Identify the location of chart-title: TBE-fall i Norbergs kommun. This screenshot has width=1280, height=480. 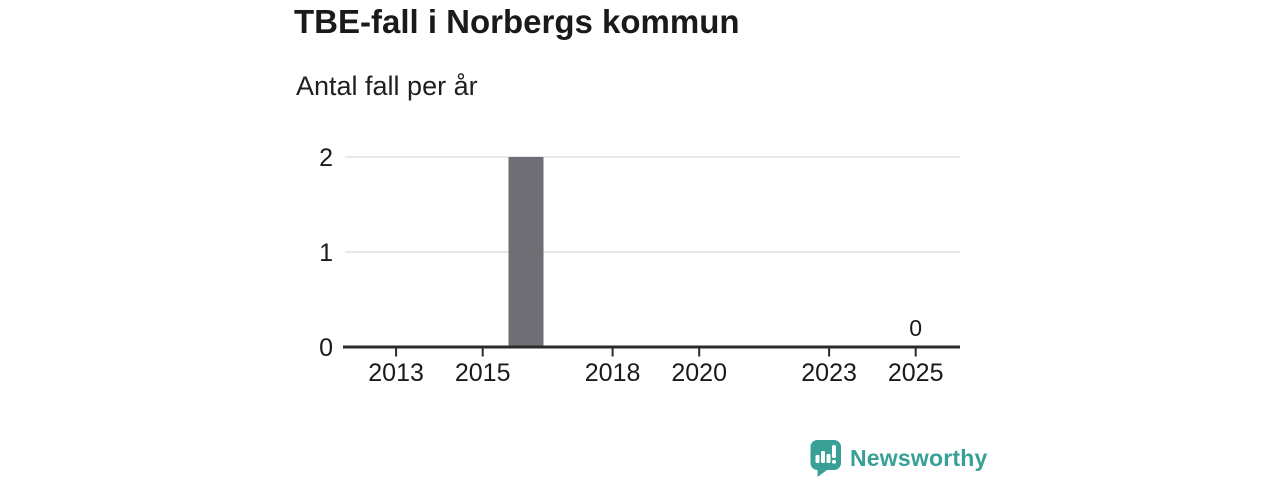
(517, 21).